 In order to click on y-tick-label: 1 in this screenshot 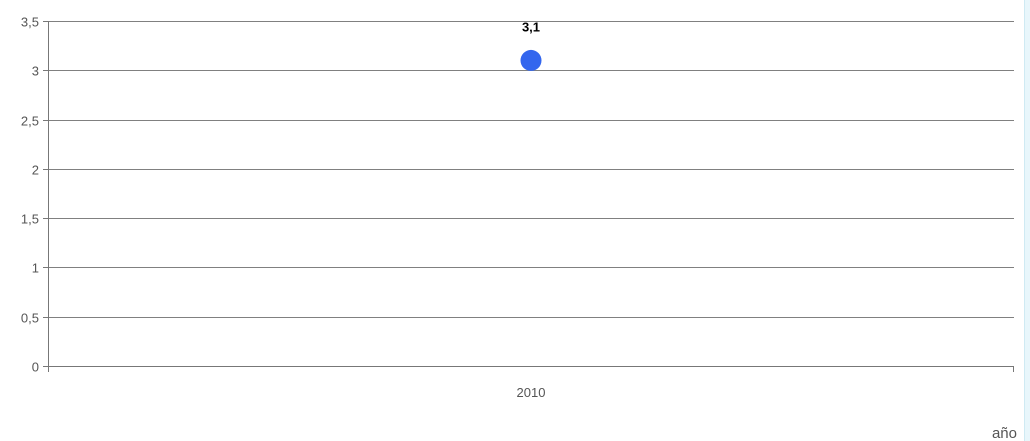, I will do `click(35, 268)`.